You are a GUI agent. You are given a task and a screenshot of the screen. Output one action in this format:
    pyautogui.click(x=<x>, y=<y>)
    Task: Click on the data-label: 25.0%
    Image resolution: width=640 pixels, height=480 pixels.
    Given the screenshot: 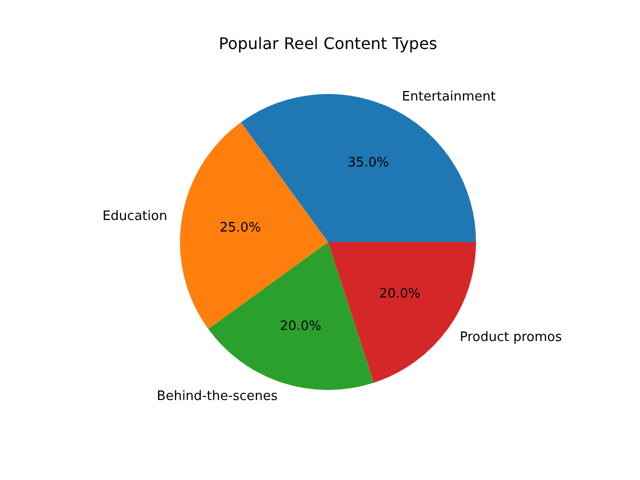 What is the action you would take?
    pyautogui.click(x=240, y=228)
    